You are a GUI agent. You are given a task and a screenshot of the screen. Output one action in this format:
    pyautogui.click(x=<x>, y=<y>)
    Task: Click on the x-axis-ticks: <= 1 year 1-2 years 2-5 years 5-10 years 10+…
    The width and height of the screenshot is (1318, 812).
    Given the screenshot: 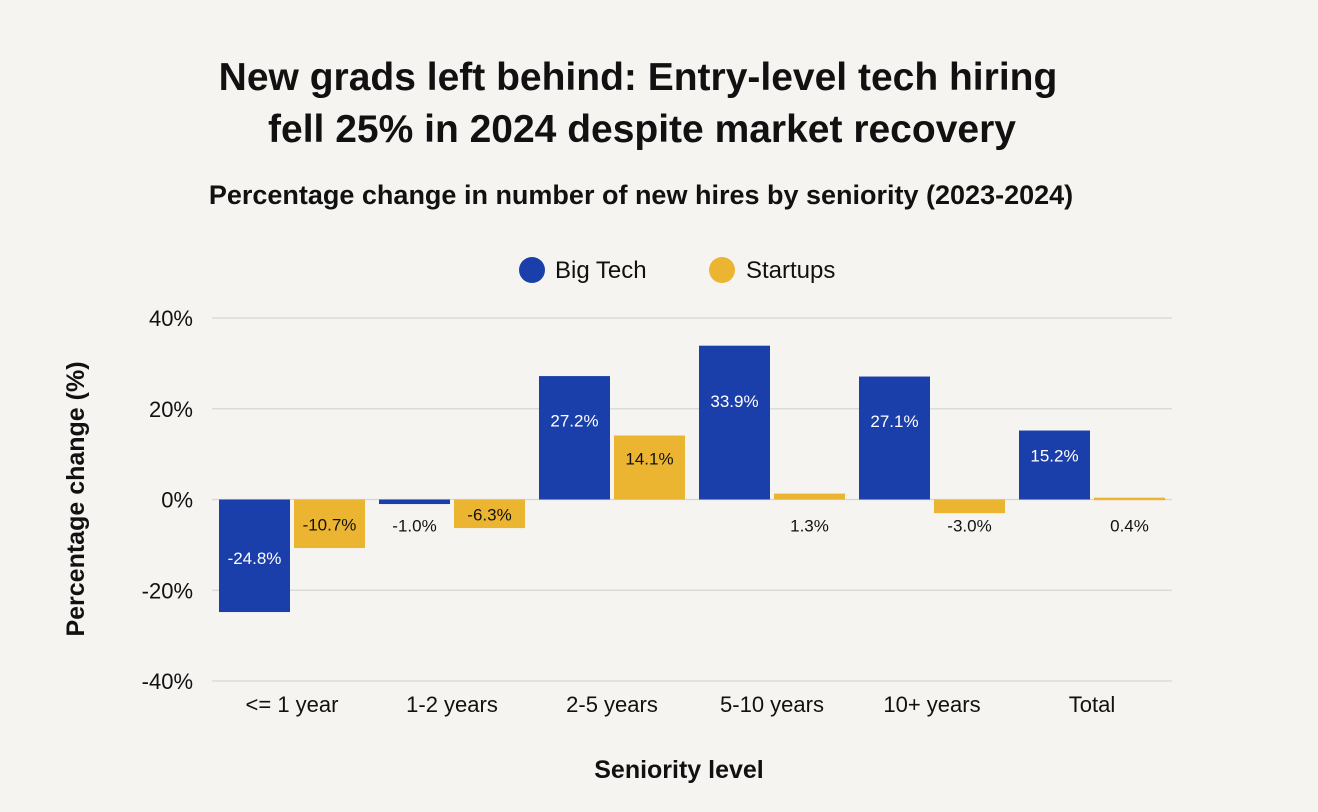 What is the action you would take?
    pyautogui.click(x=681, y=704)
    